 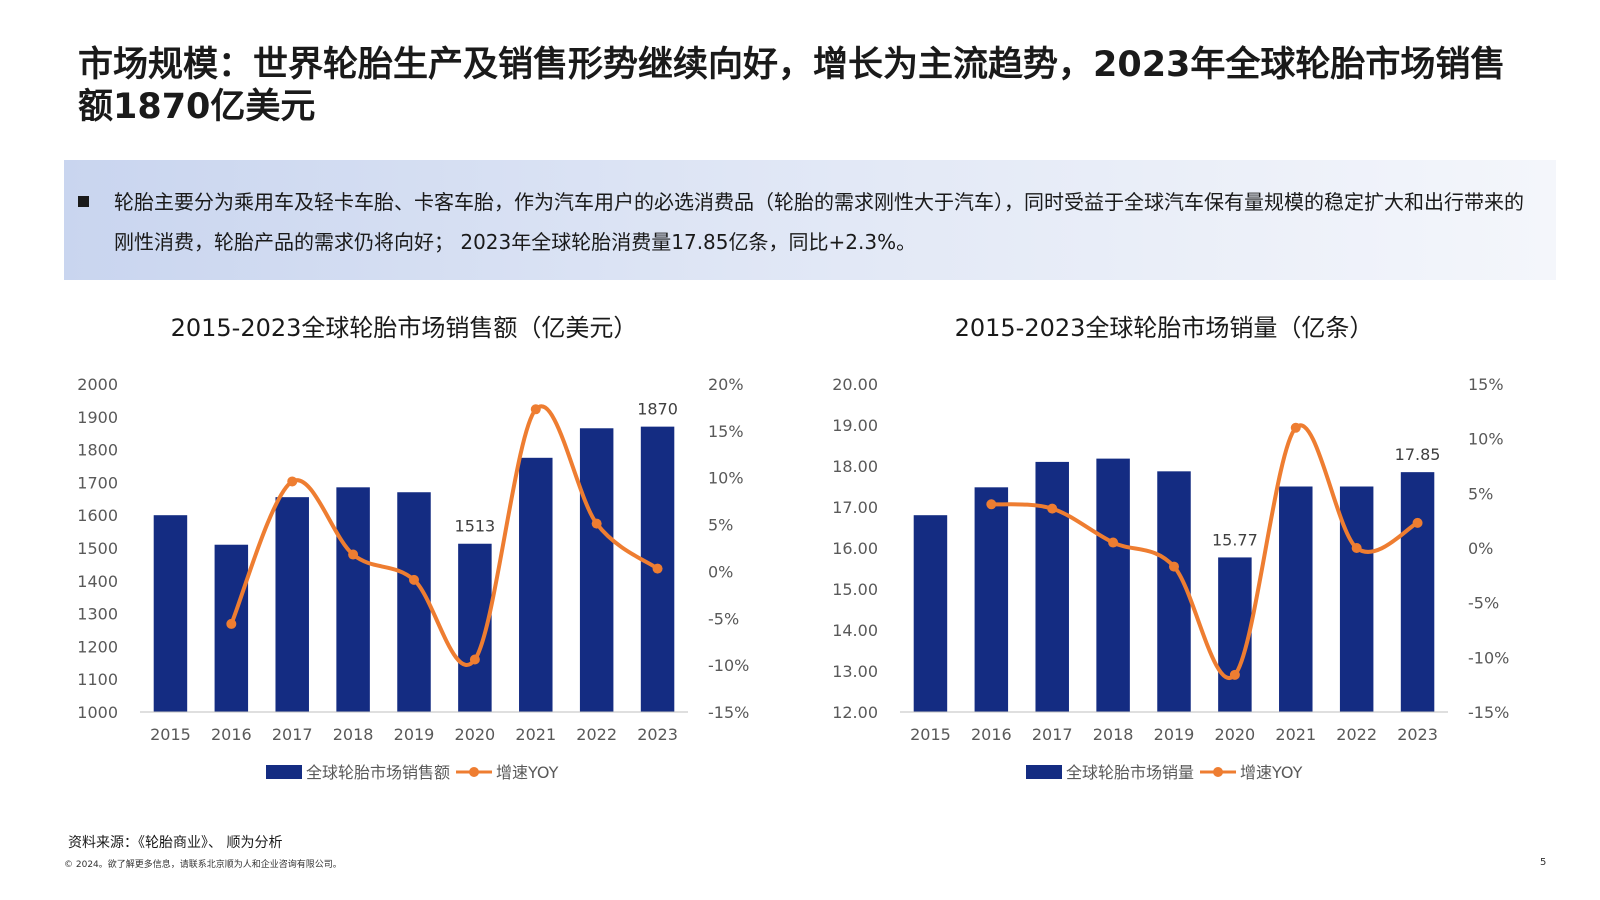 I want to click on revenue-y-right-tick: 5%, so click(x=720, y=525).